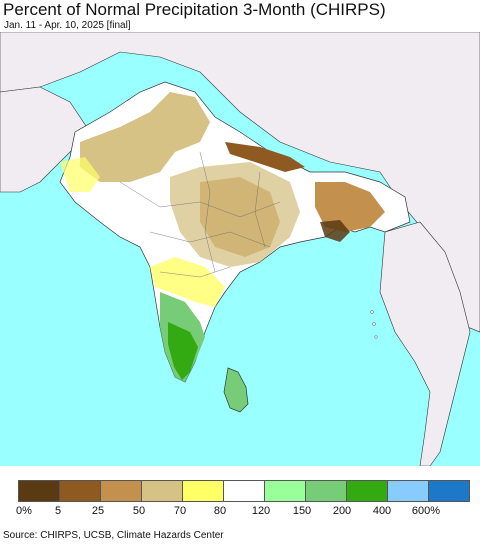 The image size is (480, 546). I want to click on outside-land-east, so click(425, 343).